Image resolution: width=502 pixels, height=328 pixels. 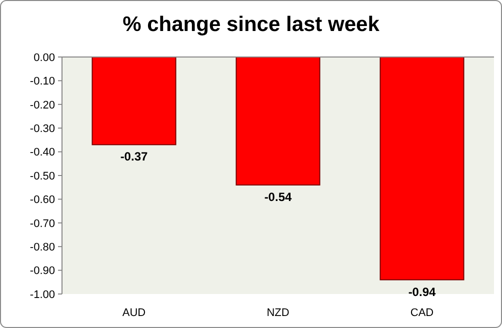 I want to click on y-tick-label: -0.60, so click(x=42, y=200).